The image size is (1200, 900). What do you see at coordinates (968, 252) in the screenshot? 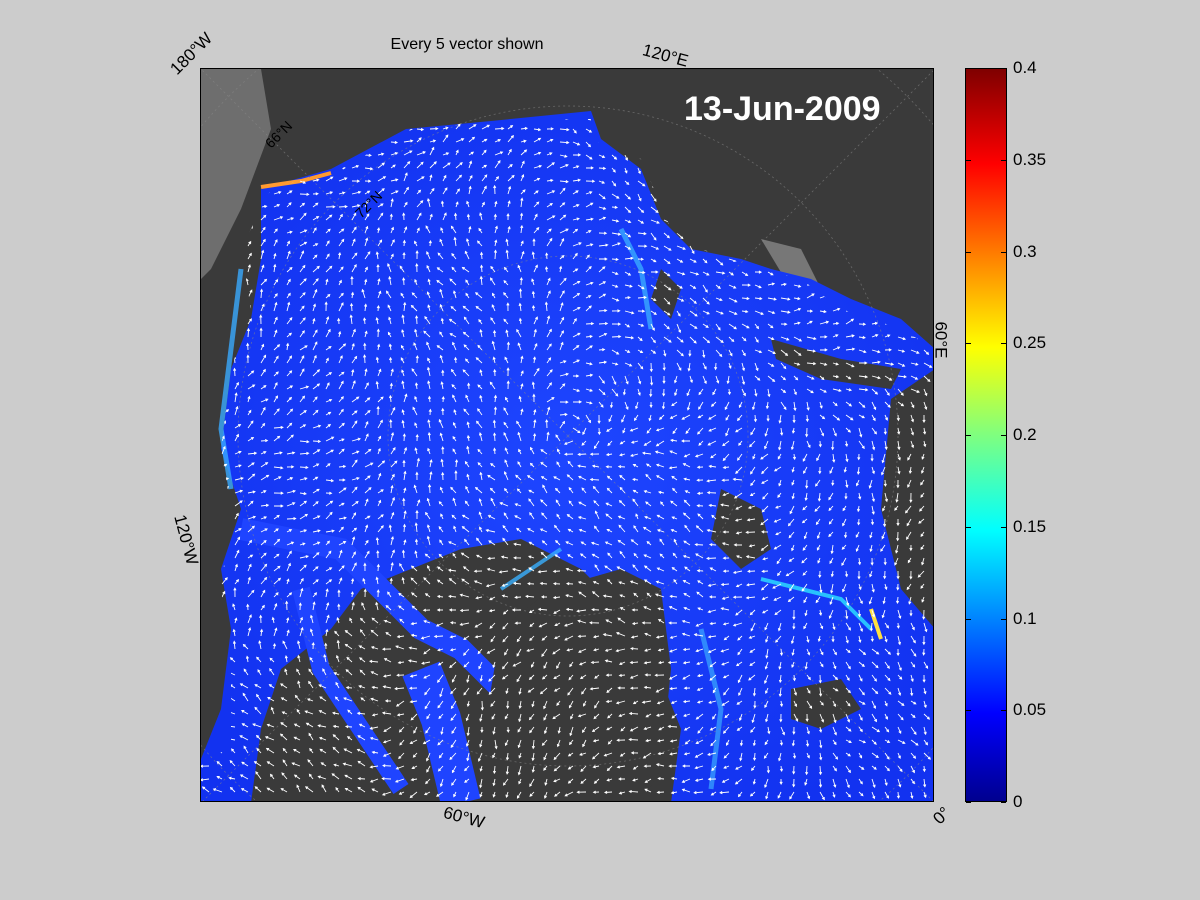
I see `colorbar-tick-mark` at bounding box center [968, 252].